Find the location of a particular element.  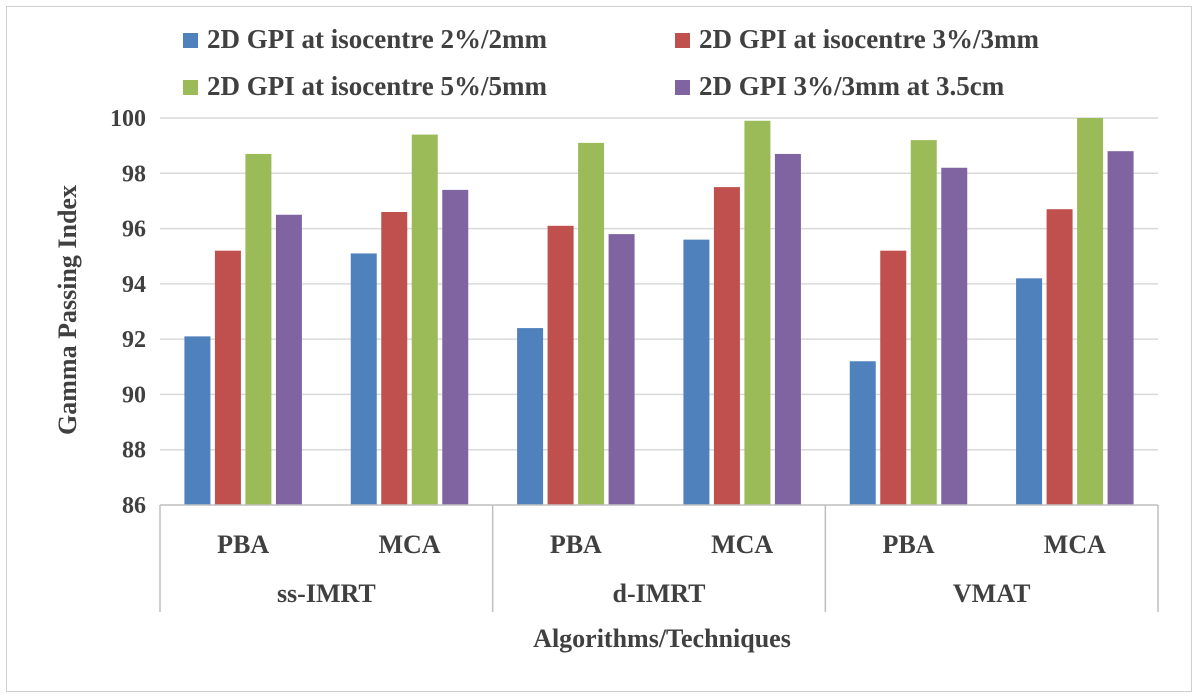

y-tick-label: 100 is located at coordinates (128, 119).